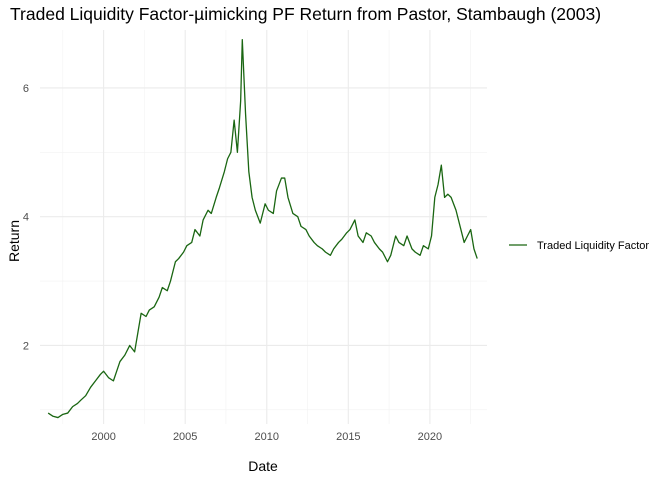 The height and width of the screenshot is (485, 672). I want to click on x-axis-label: Date, so click(263, 466).